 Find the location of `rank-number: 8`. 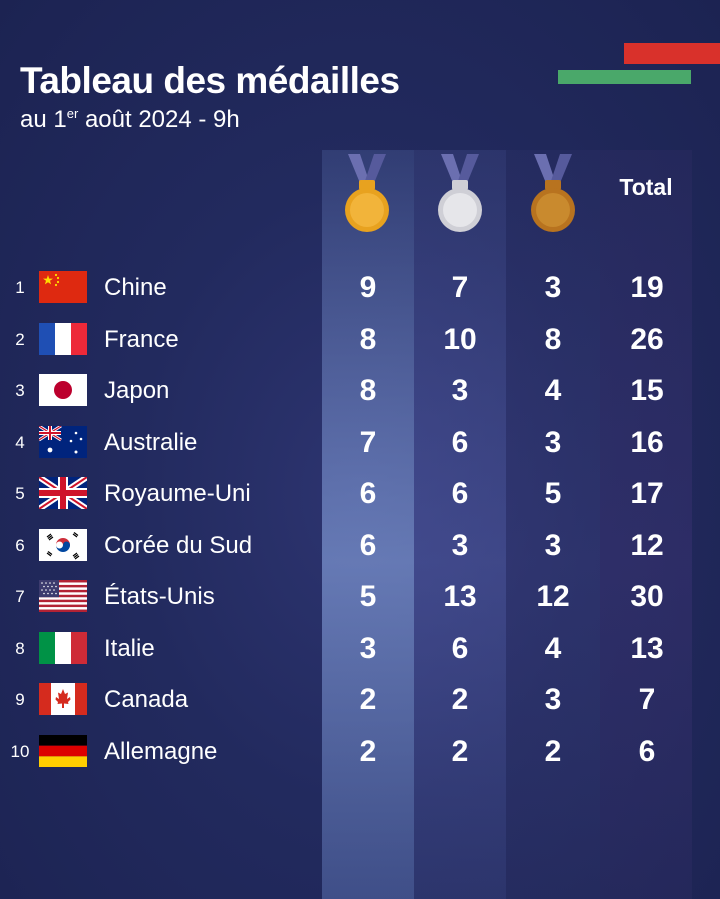

rank-number: 8 is located at coordinates (20, 648).